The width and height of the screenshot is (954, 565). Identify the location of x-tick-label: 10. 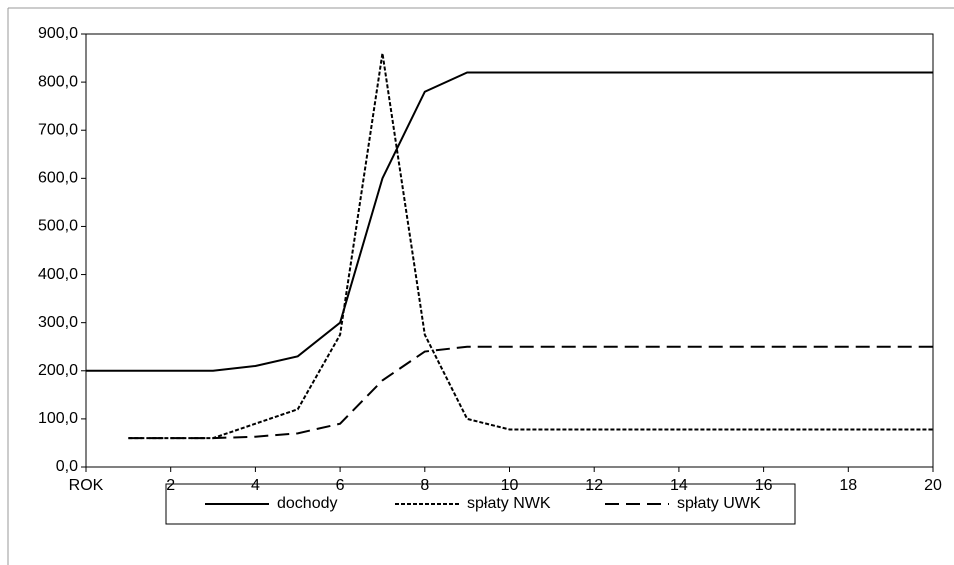
(510, 485).